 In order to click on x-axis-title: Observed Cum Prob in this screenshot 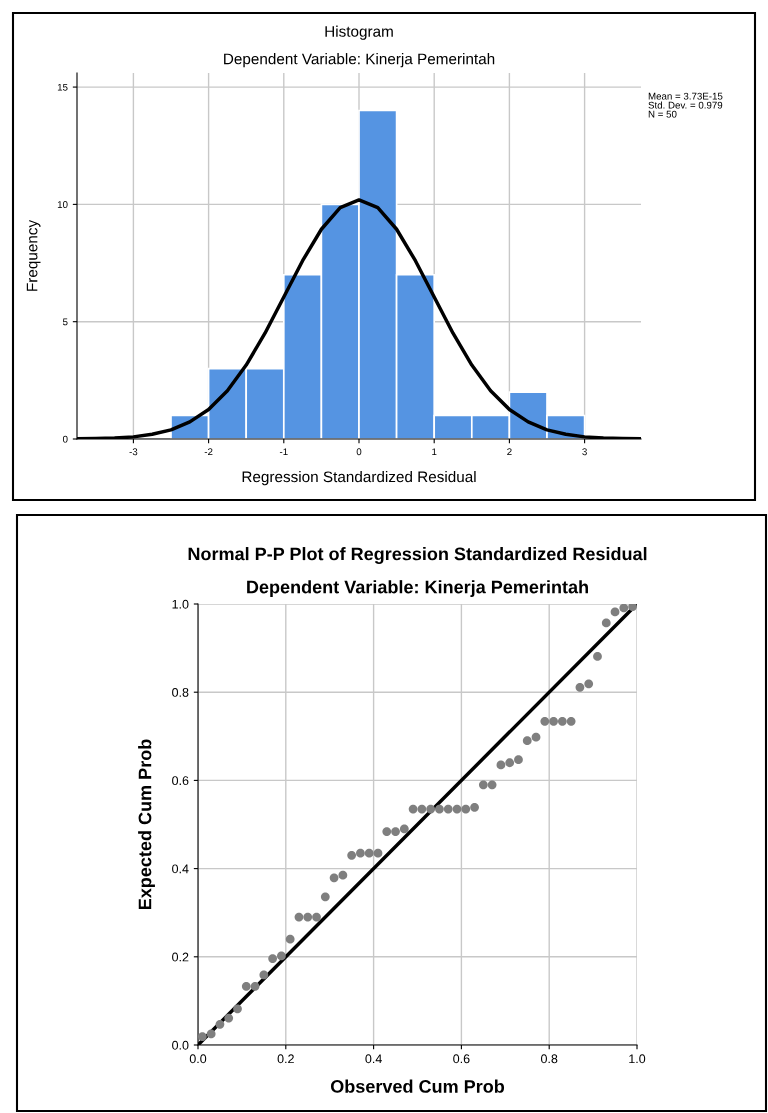, I will do `click(417, 1086)`.